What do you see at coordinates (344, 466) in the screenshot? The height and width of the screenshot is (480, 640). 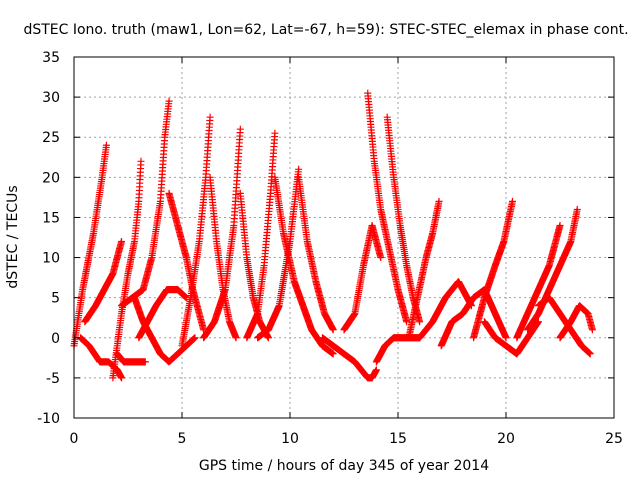 I see `x-axis-label: GPS time / hours of day 345 of year 2014` at bounding box center [344, 466].